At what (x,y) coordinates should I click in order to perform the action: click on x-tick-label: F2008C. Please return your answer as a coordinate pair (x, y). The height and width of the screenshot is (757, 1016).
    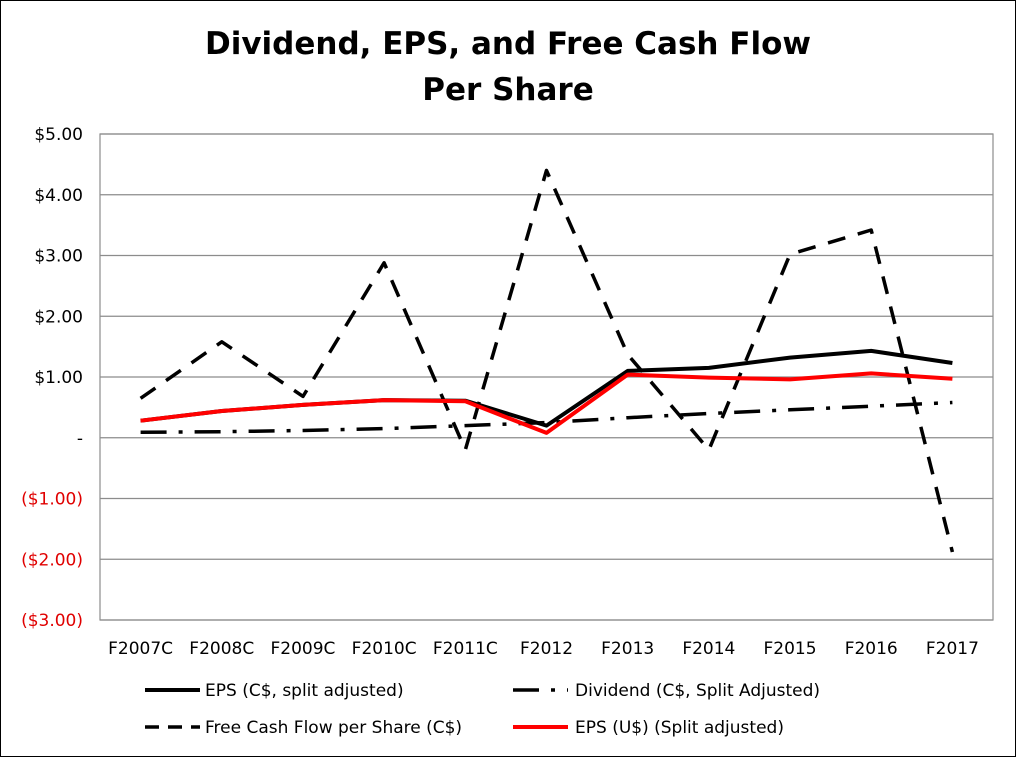
    Looking at the image, I should click on (221, 649).